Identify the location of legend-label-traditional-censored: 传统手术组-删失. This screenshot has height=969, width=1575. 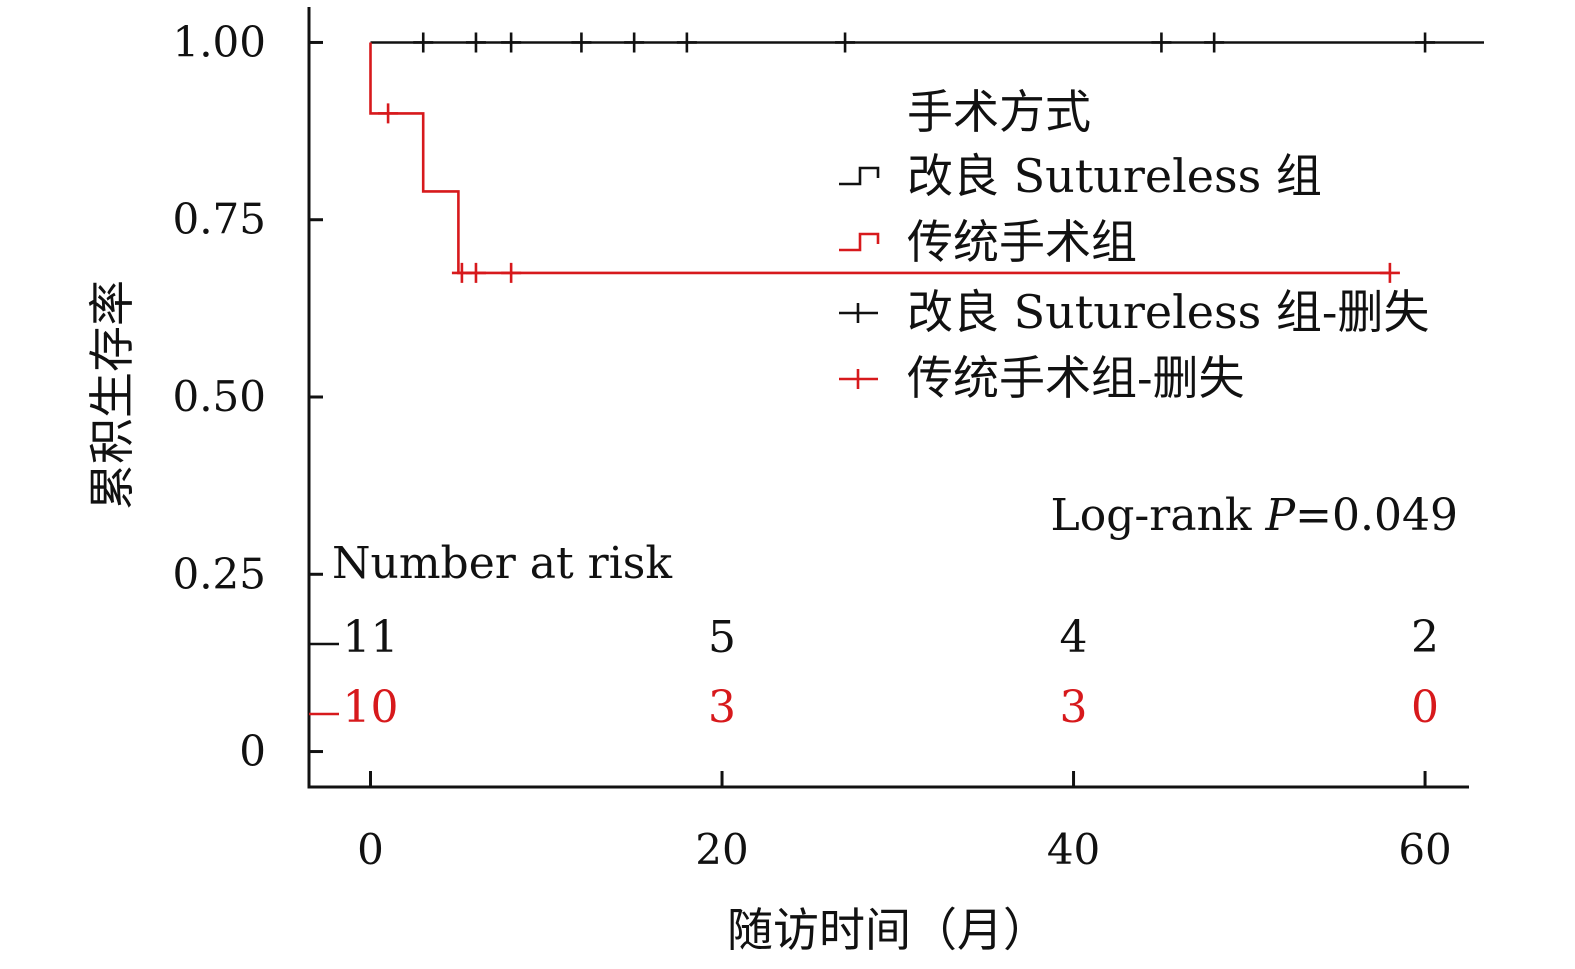
(1076, 378).